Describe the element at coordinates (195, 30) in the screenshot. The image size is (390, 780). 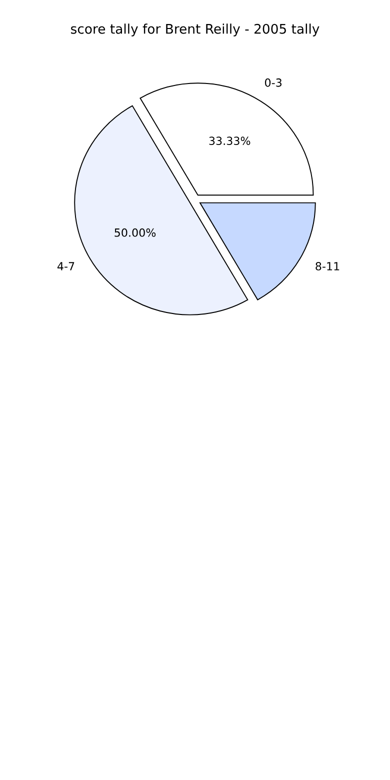
I see `chart-title: score tally for Brent Reilly - 2005 tally` at that location.